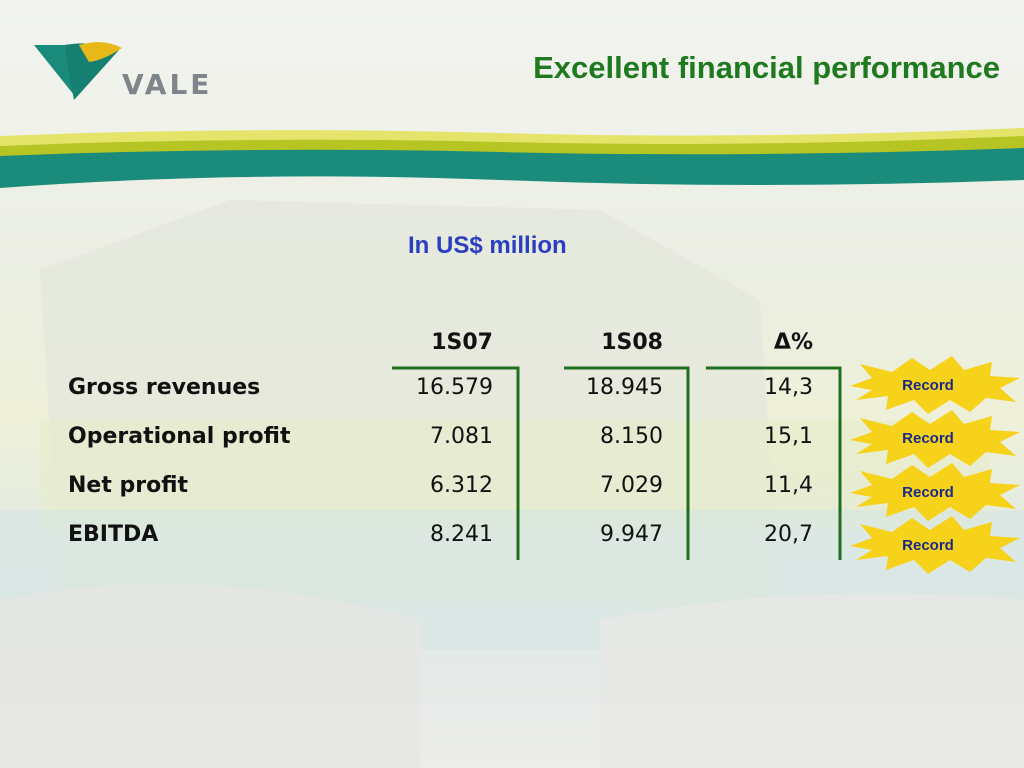 The width and height of the screenshot is (1024, 768). What do you see at coordinates (631, 436) in the screenshot?
I see `cell-value: 8.150` at bounding box center [631, 436].